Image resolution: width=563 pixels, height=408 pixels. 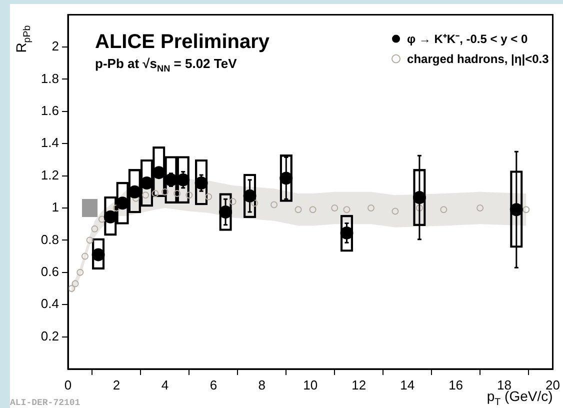 What do you see at coordinates (182, 41) in the screenshot?
I see `text: ALICE Preliminary` at bounding box center [182, 41].